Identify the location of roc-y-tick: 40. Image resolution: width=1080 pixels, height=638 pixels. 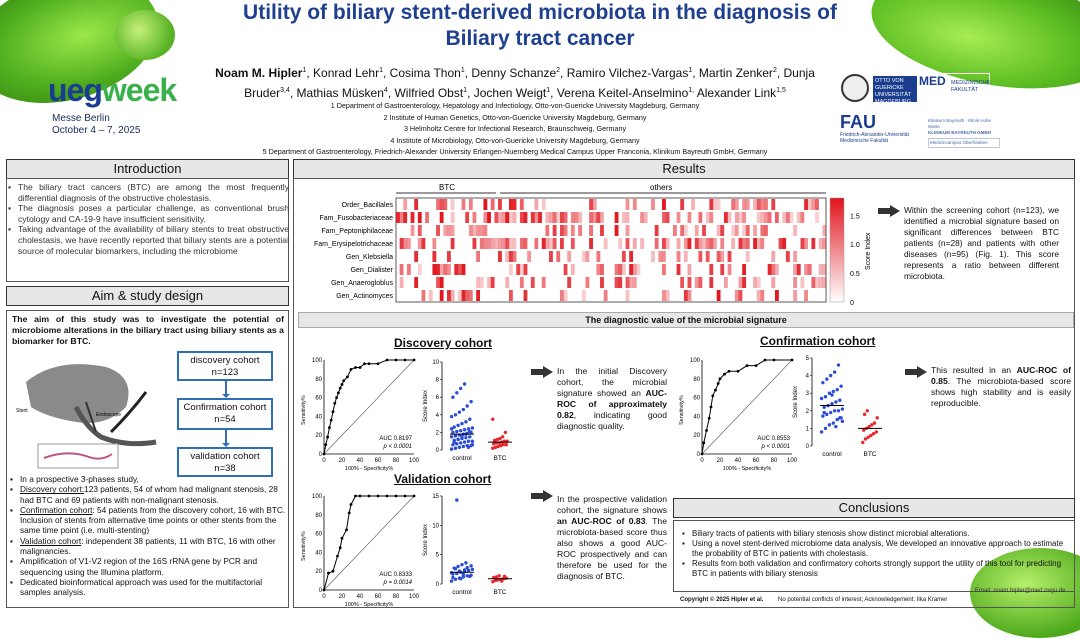
(696, 417).